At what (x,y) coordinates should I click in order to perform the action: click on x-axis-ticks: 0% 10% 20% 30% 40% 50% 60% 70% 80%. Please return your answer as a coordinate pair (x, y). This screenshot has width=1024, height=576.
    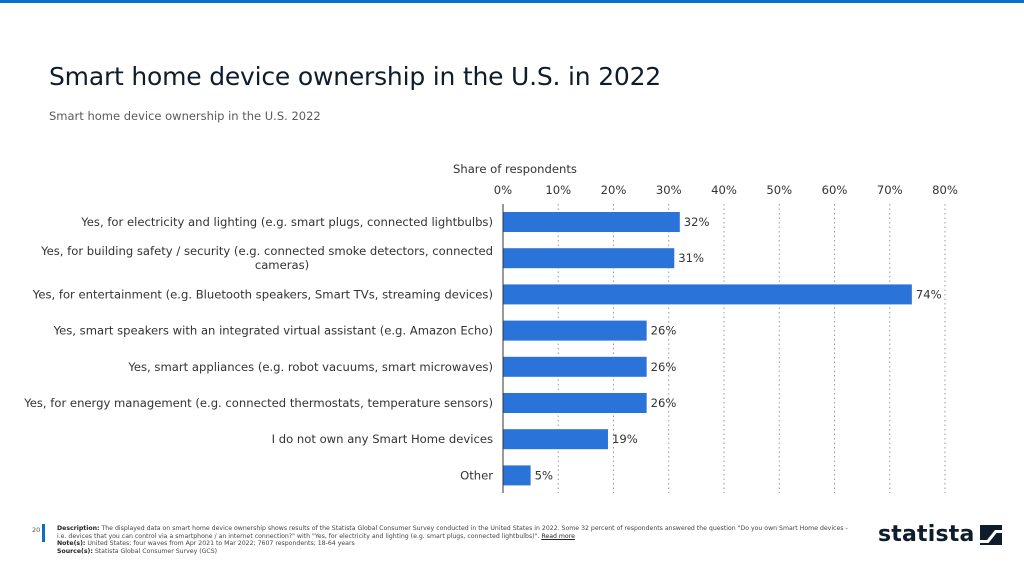
    Looking at the image, I should click on (726, 190).